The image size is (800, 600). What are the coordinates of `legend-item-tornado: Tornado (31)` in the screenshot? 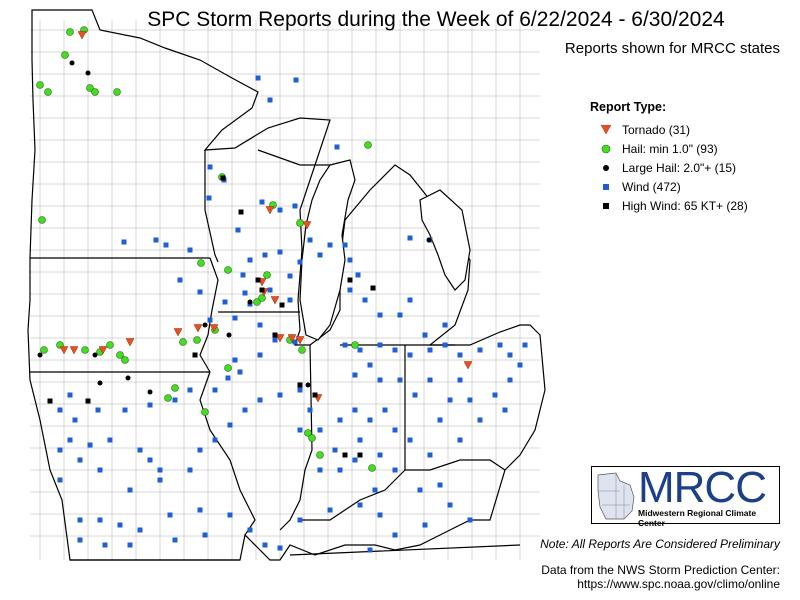 It's located at (669, 129).